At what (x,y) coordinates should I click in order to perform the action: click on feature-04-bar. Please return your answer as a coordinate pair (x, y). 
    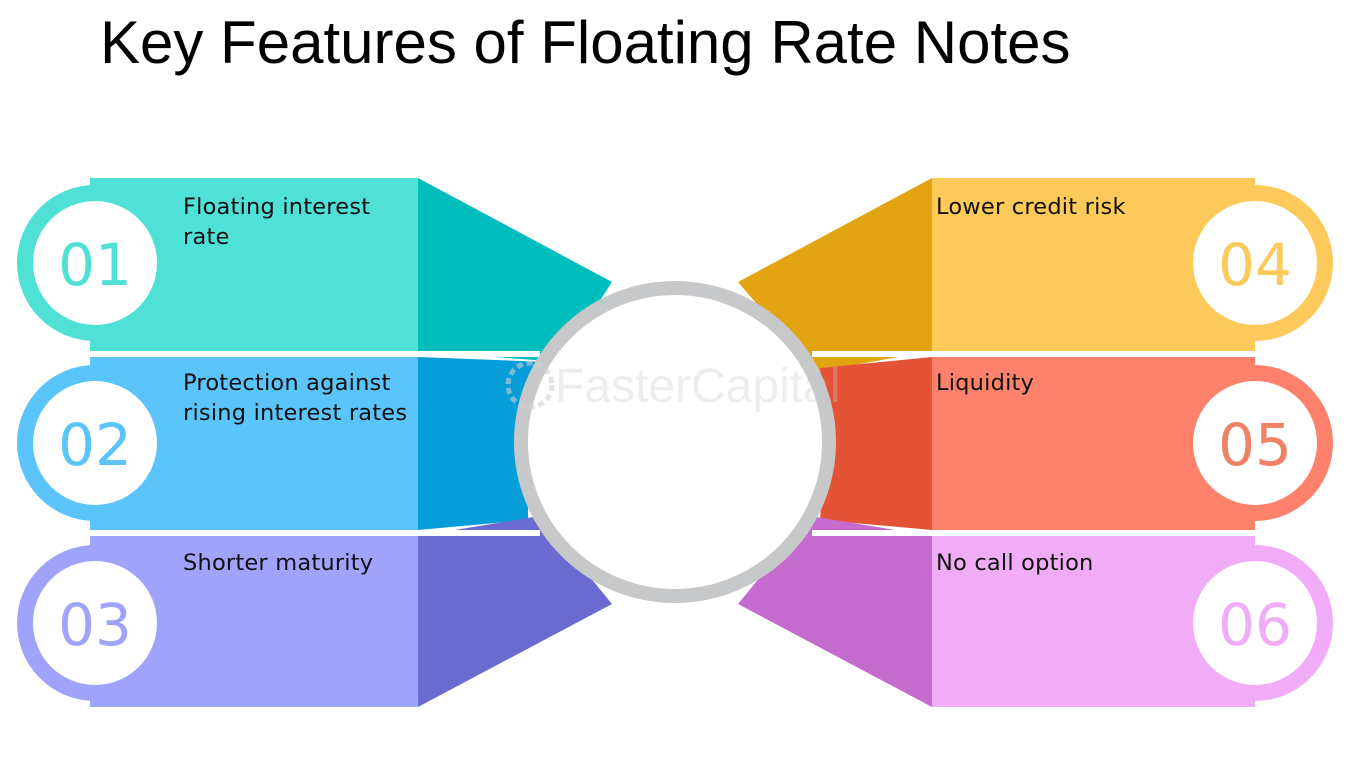
    Looking at the image, I should click on (1093, 264).